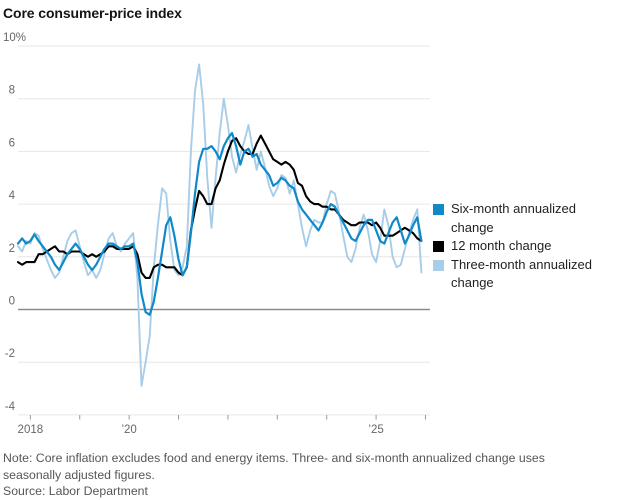 The height and width of the screenshot is (500, 620). What do you see at coordinates (12, 249) in the screenshot?
I see `y-axis-label: 2` at bounding box center [12, 249].